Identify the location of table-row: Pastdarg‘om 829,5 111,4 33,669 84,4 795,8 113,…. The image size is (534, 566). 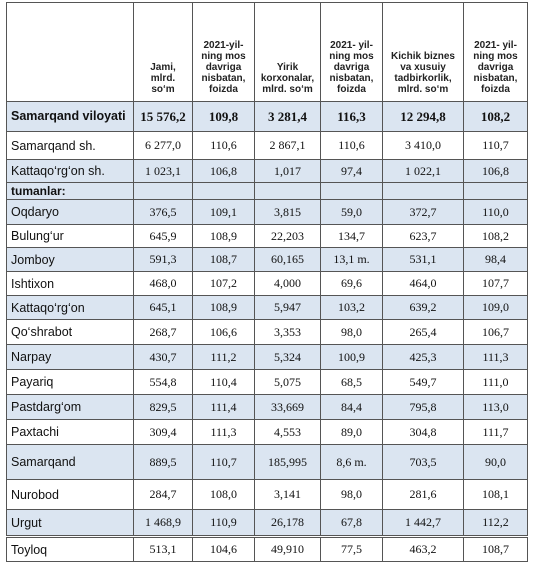
(267, 407).